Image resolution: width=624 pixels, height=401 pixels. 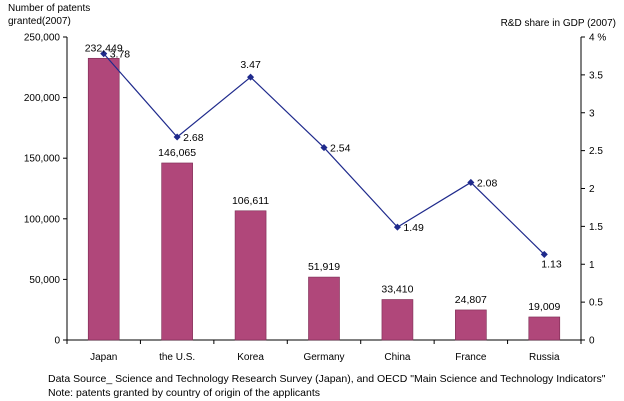 I want to click on left-tick-label: 150,000, so click(x=42, y=159).